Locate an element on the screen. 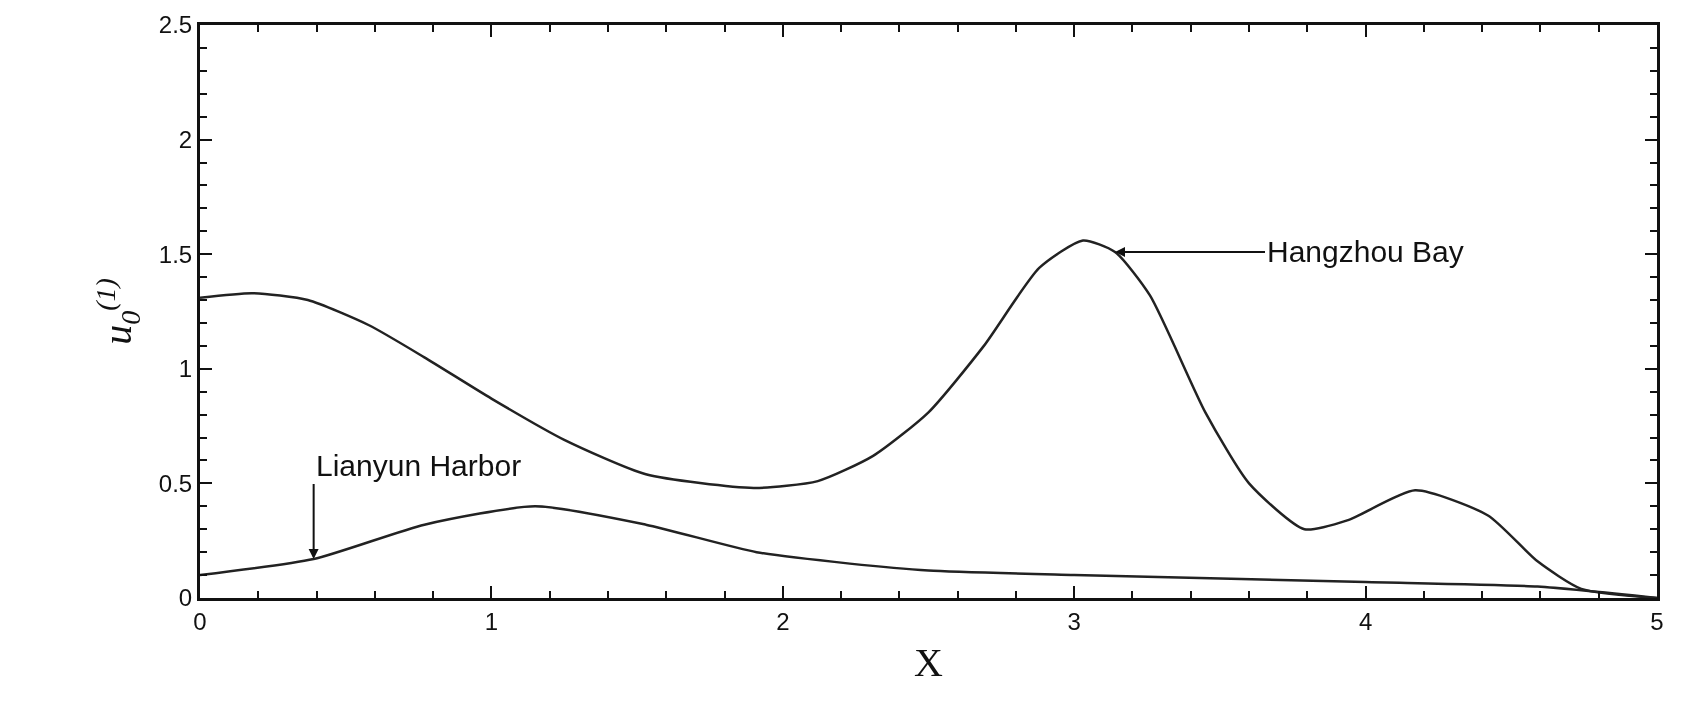  x-tick-label: 1 is located at coordinates (491, 621).